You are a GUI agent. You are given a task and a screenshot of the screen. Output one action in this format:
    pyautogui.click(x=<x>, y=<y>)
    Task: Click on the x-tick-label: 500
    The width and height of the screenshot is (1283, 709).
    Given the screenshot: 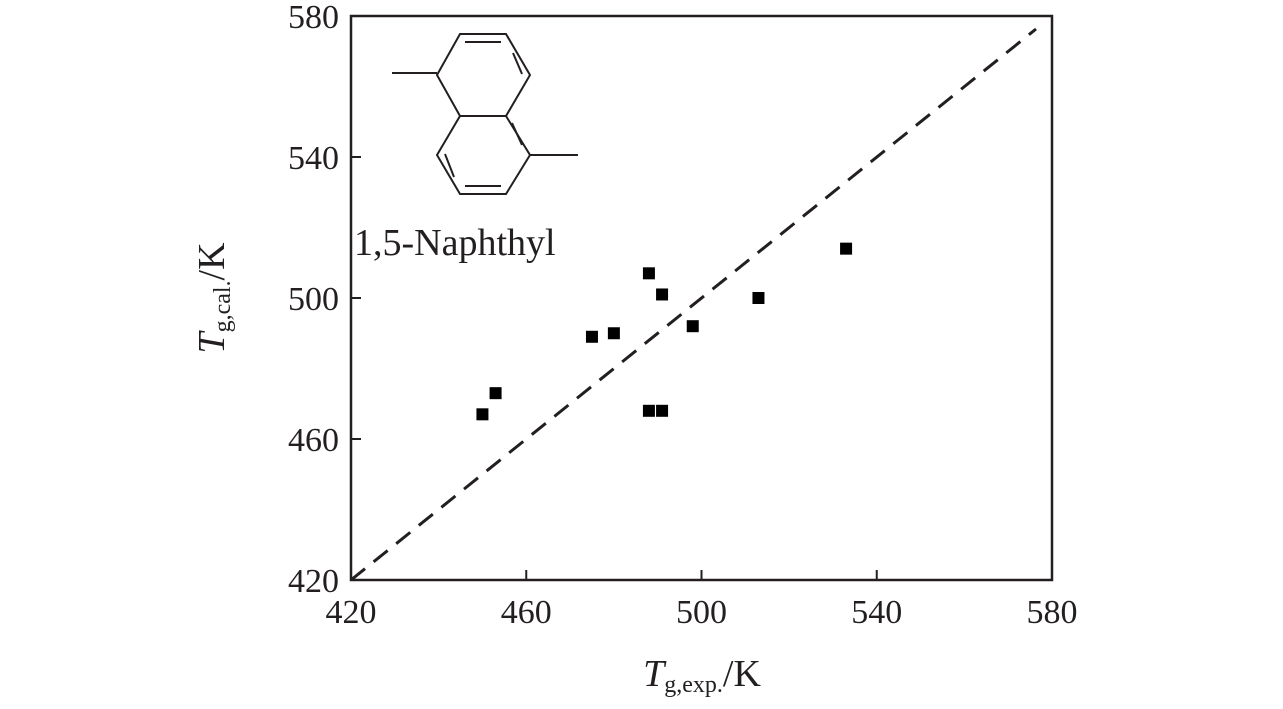 What is the action you would take?
    pyautogui.click(x=701, y=612)
    